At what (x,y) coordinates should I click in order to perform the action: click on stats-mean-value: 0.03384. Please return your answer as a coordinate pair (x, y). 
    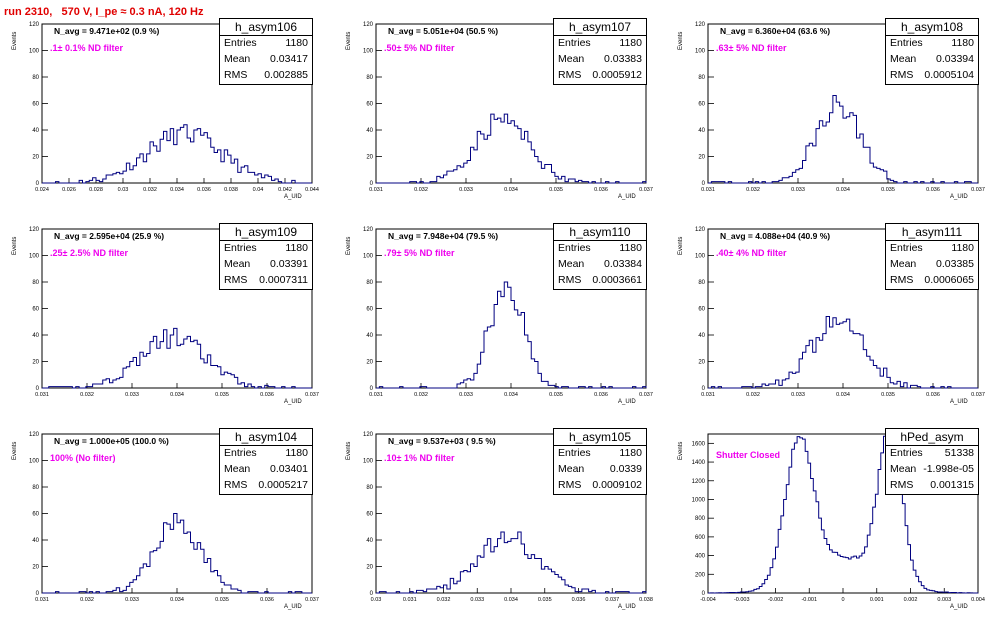
    Looking at the image, I should click on (623, 264).